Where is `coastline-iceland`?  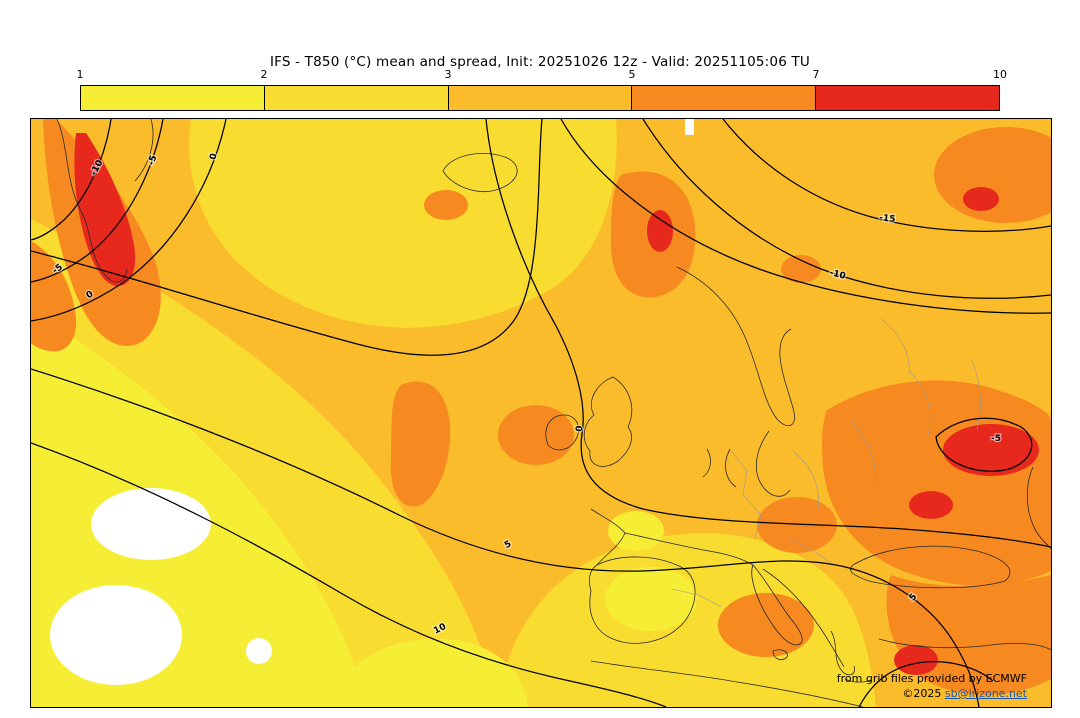
coastline-iceland is located at coordinates (480, 172).